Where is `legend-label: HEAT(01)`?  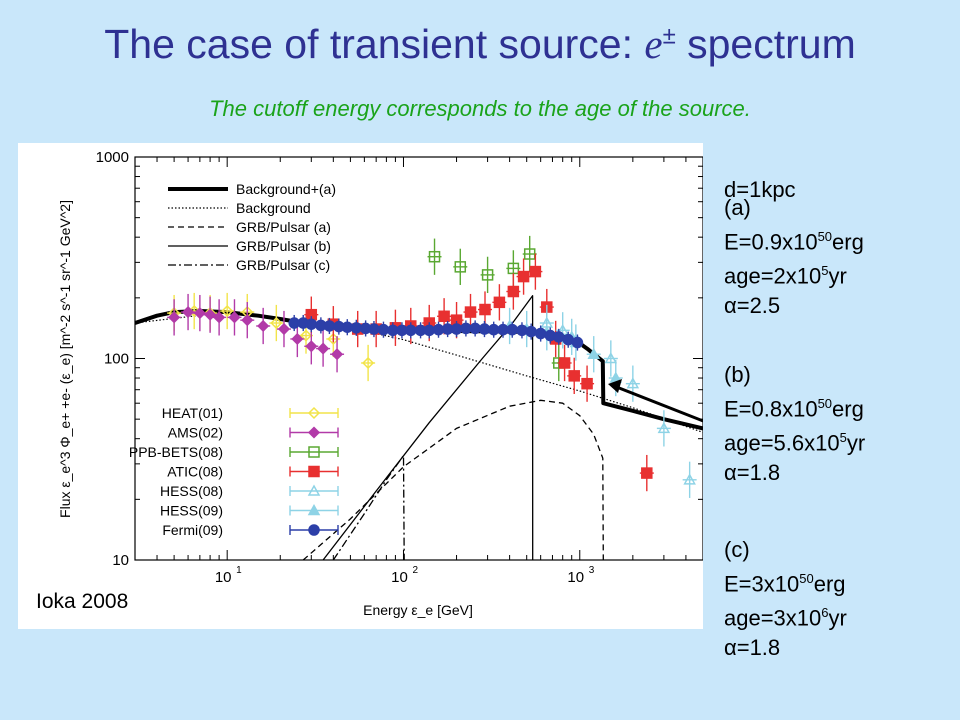 legend-label: HEAT(01) is located at coordinates (192, 413).